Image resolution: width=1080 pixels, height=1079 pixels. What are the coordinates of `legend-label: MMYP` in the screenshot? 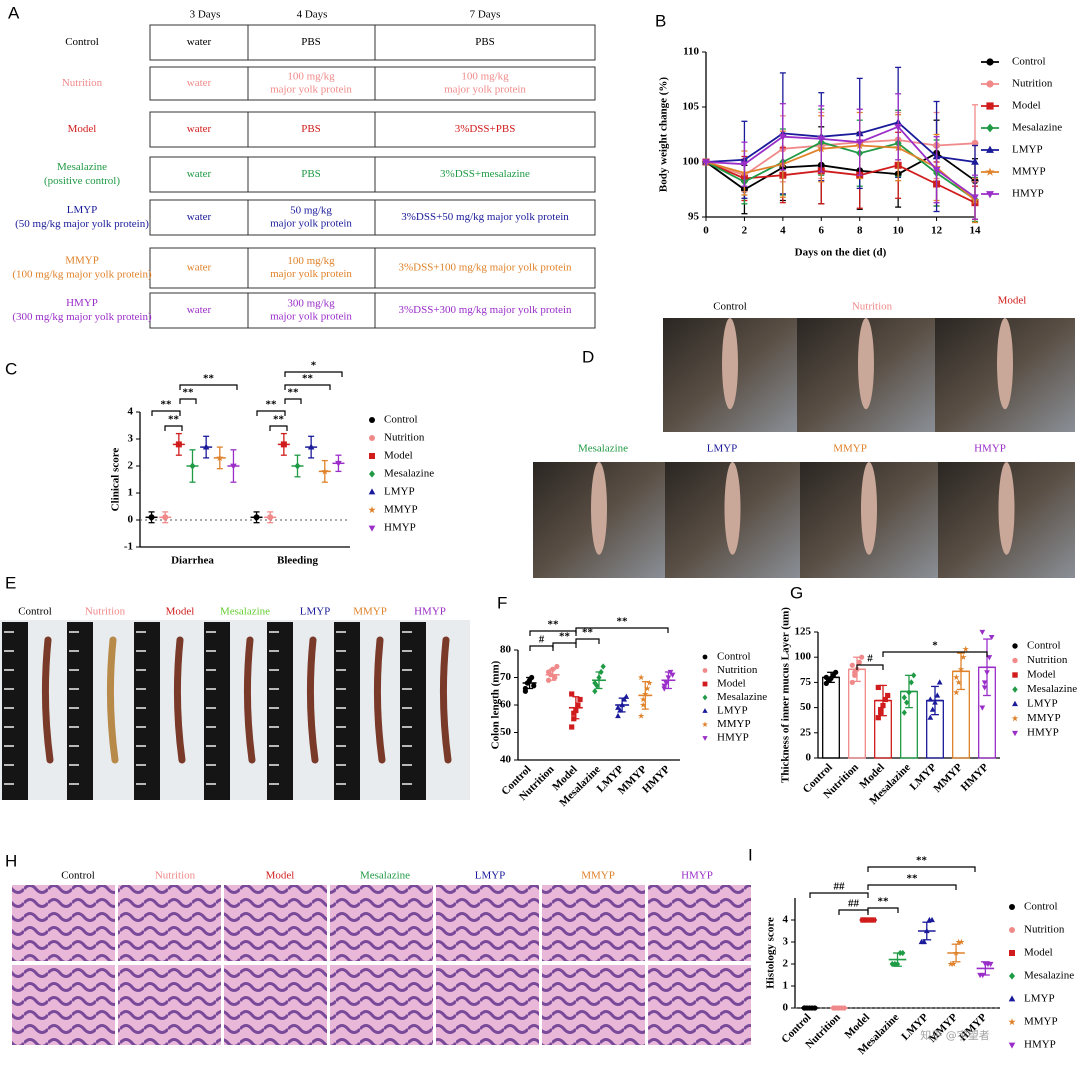 It's located at (1041, 1022).